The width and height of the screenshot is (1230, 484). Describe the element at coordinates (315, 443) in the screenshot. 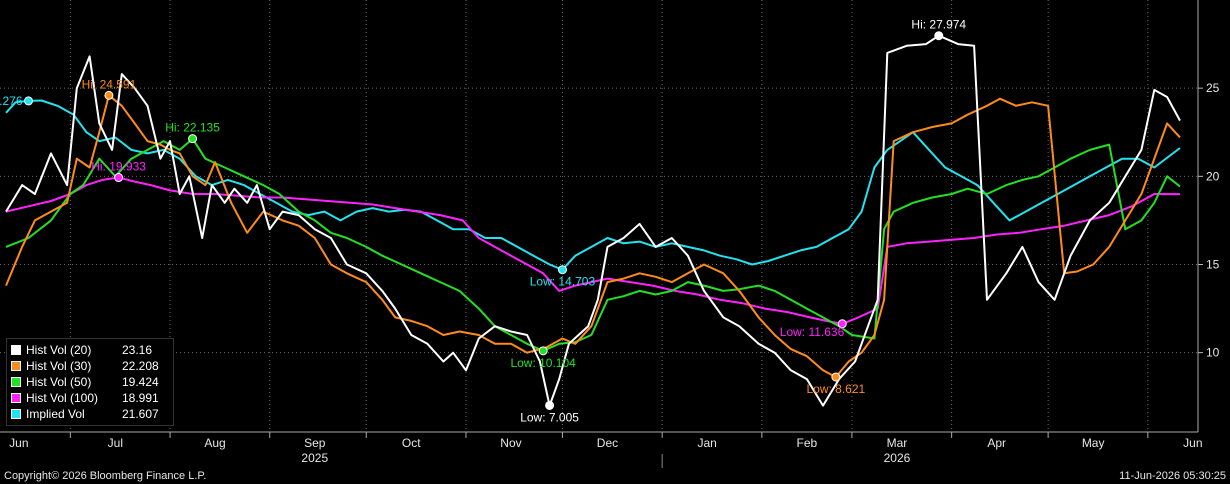

I see `x-tick-label: Sep` at that location.